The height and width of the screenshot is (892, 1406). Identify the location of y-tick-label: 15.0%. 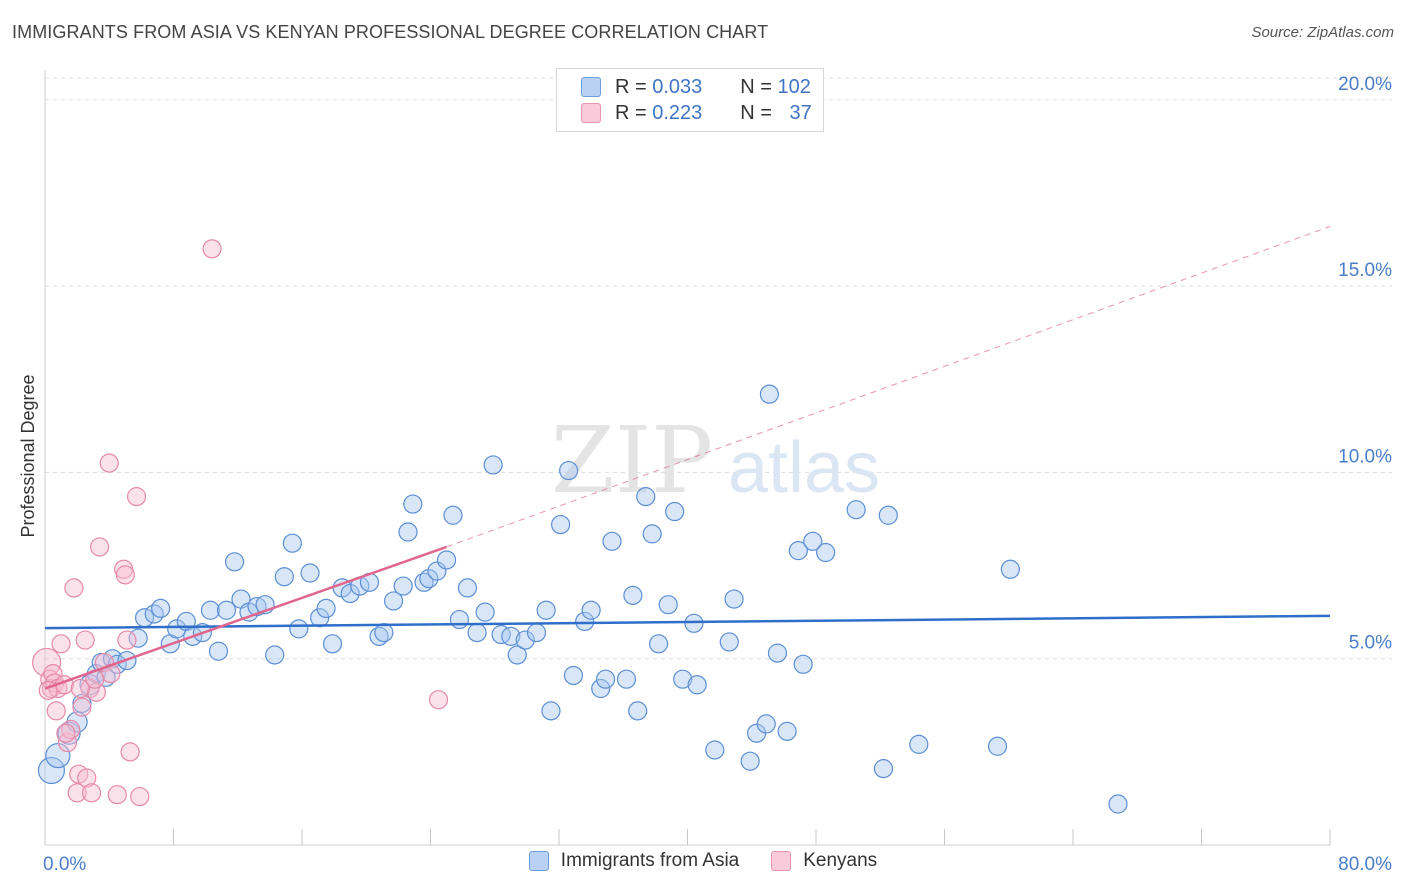
(1365, 270).